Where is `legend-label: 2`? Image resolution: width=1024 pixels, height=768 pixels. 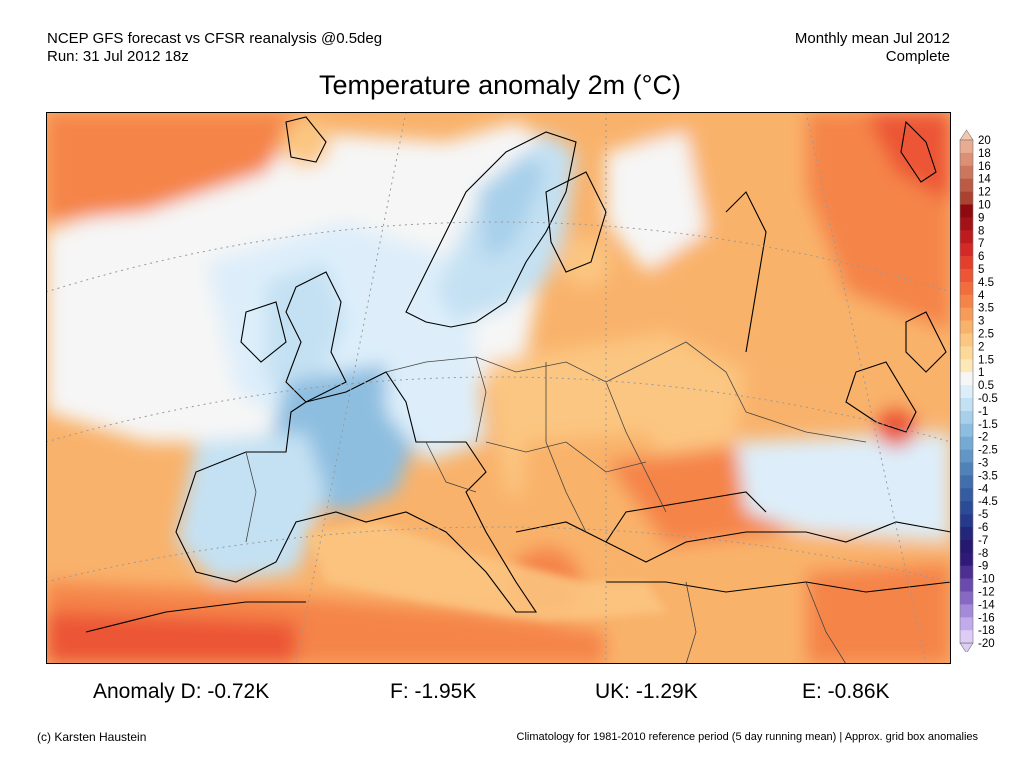 legend-label: 2 is located at coordinates (981, 347).